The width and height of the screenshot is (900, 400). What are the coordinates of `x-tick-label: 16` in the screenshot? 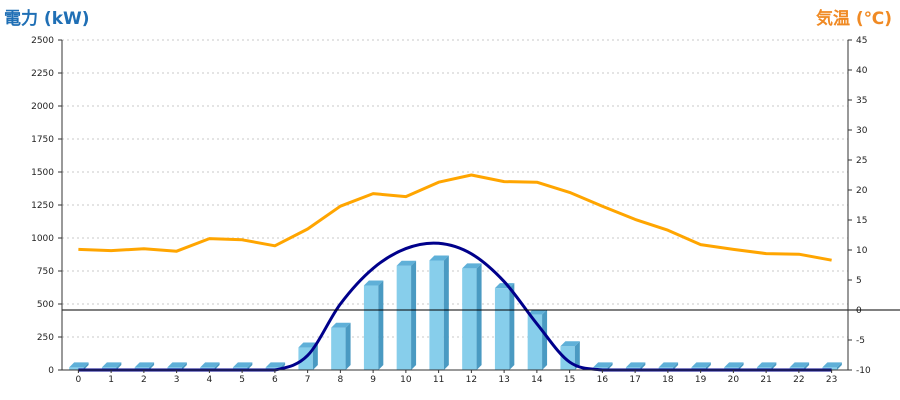 It's located at (603, 380).